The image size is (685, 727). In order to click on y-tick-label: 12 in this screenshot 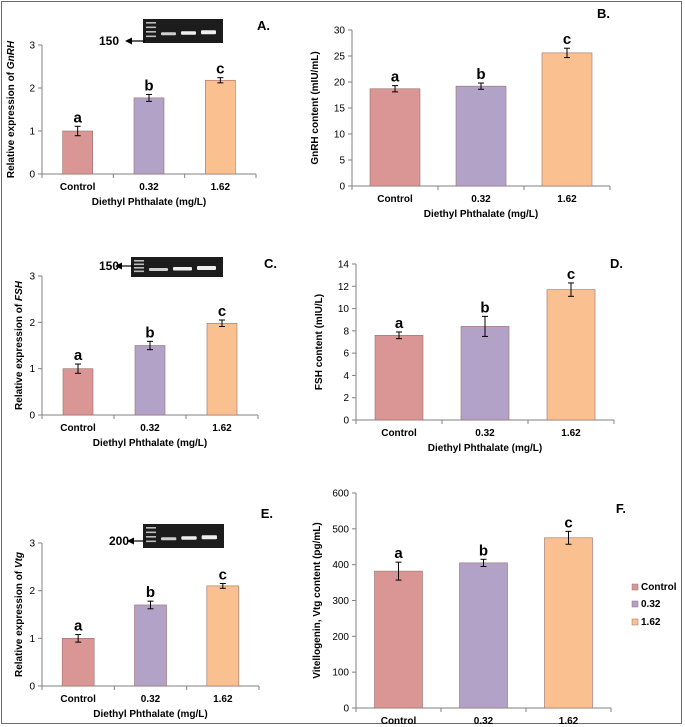, I will do `click(344, 287)`.